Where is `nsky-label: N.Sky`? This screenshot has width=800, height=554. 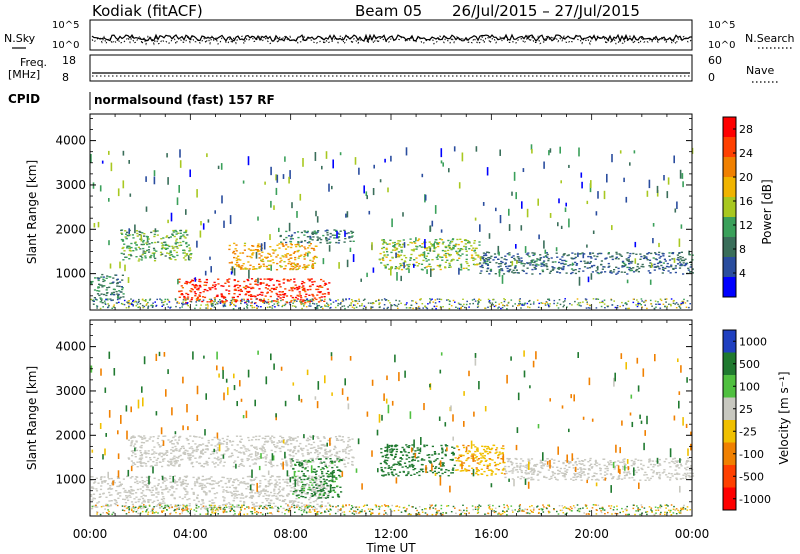 nsky-label: N.Sky is located at coordinates (20, 38).